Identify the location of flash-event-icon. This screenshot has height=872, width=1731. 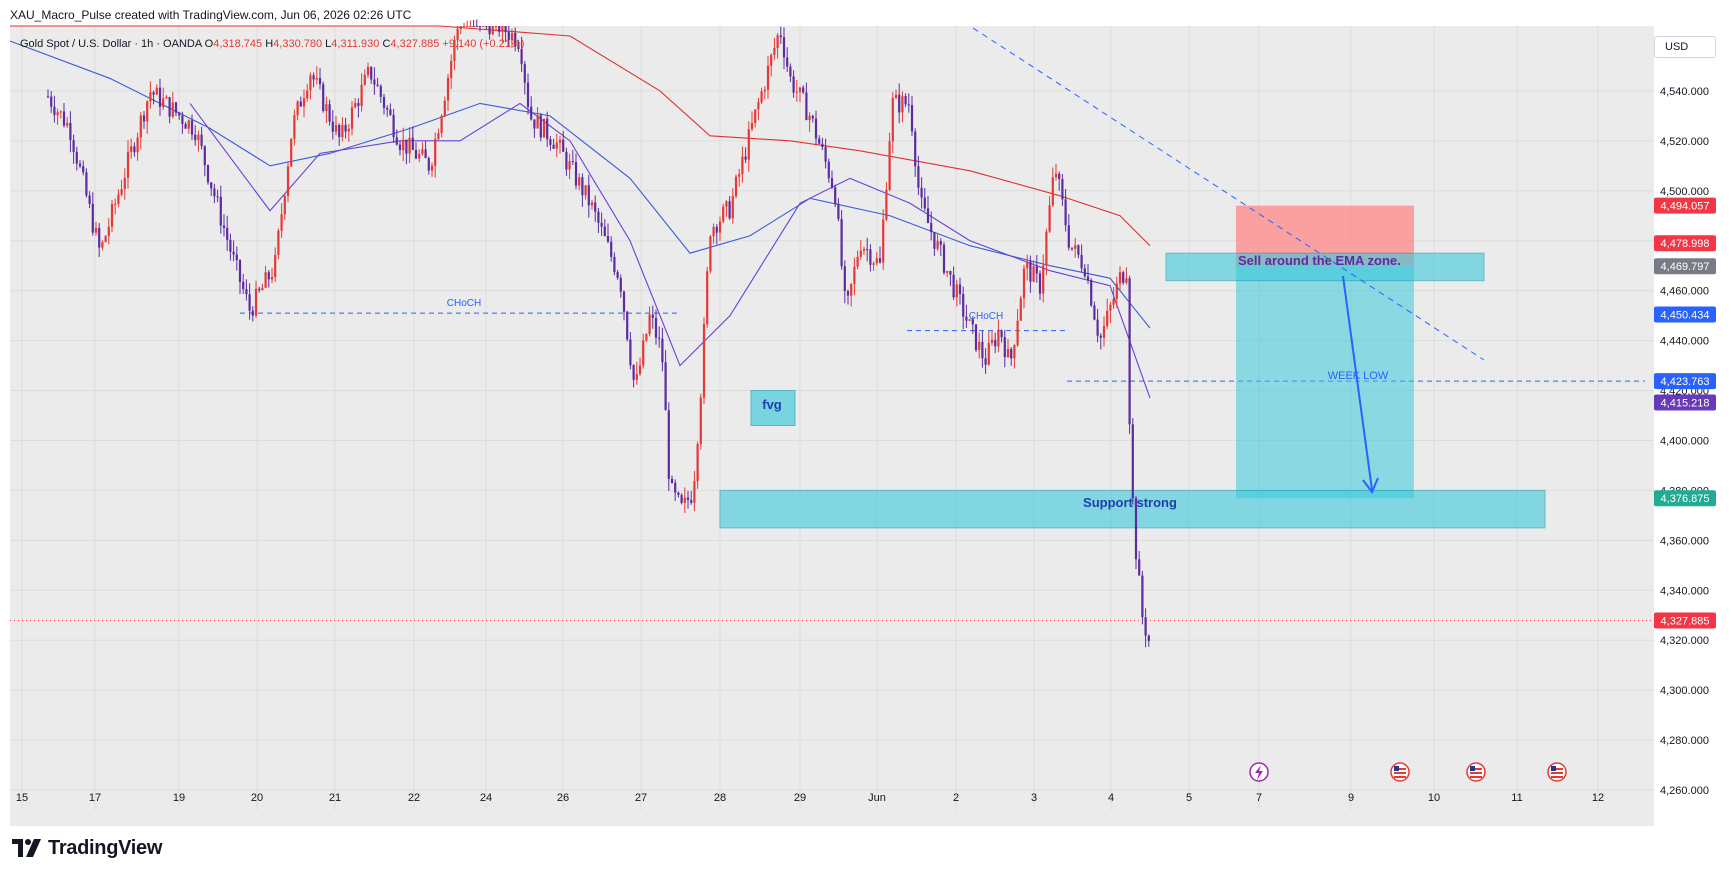
(1259, 772).